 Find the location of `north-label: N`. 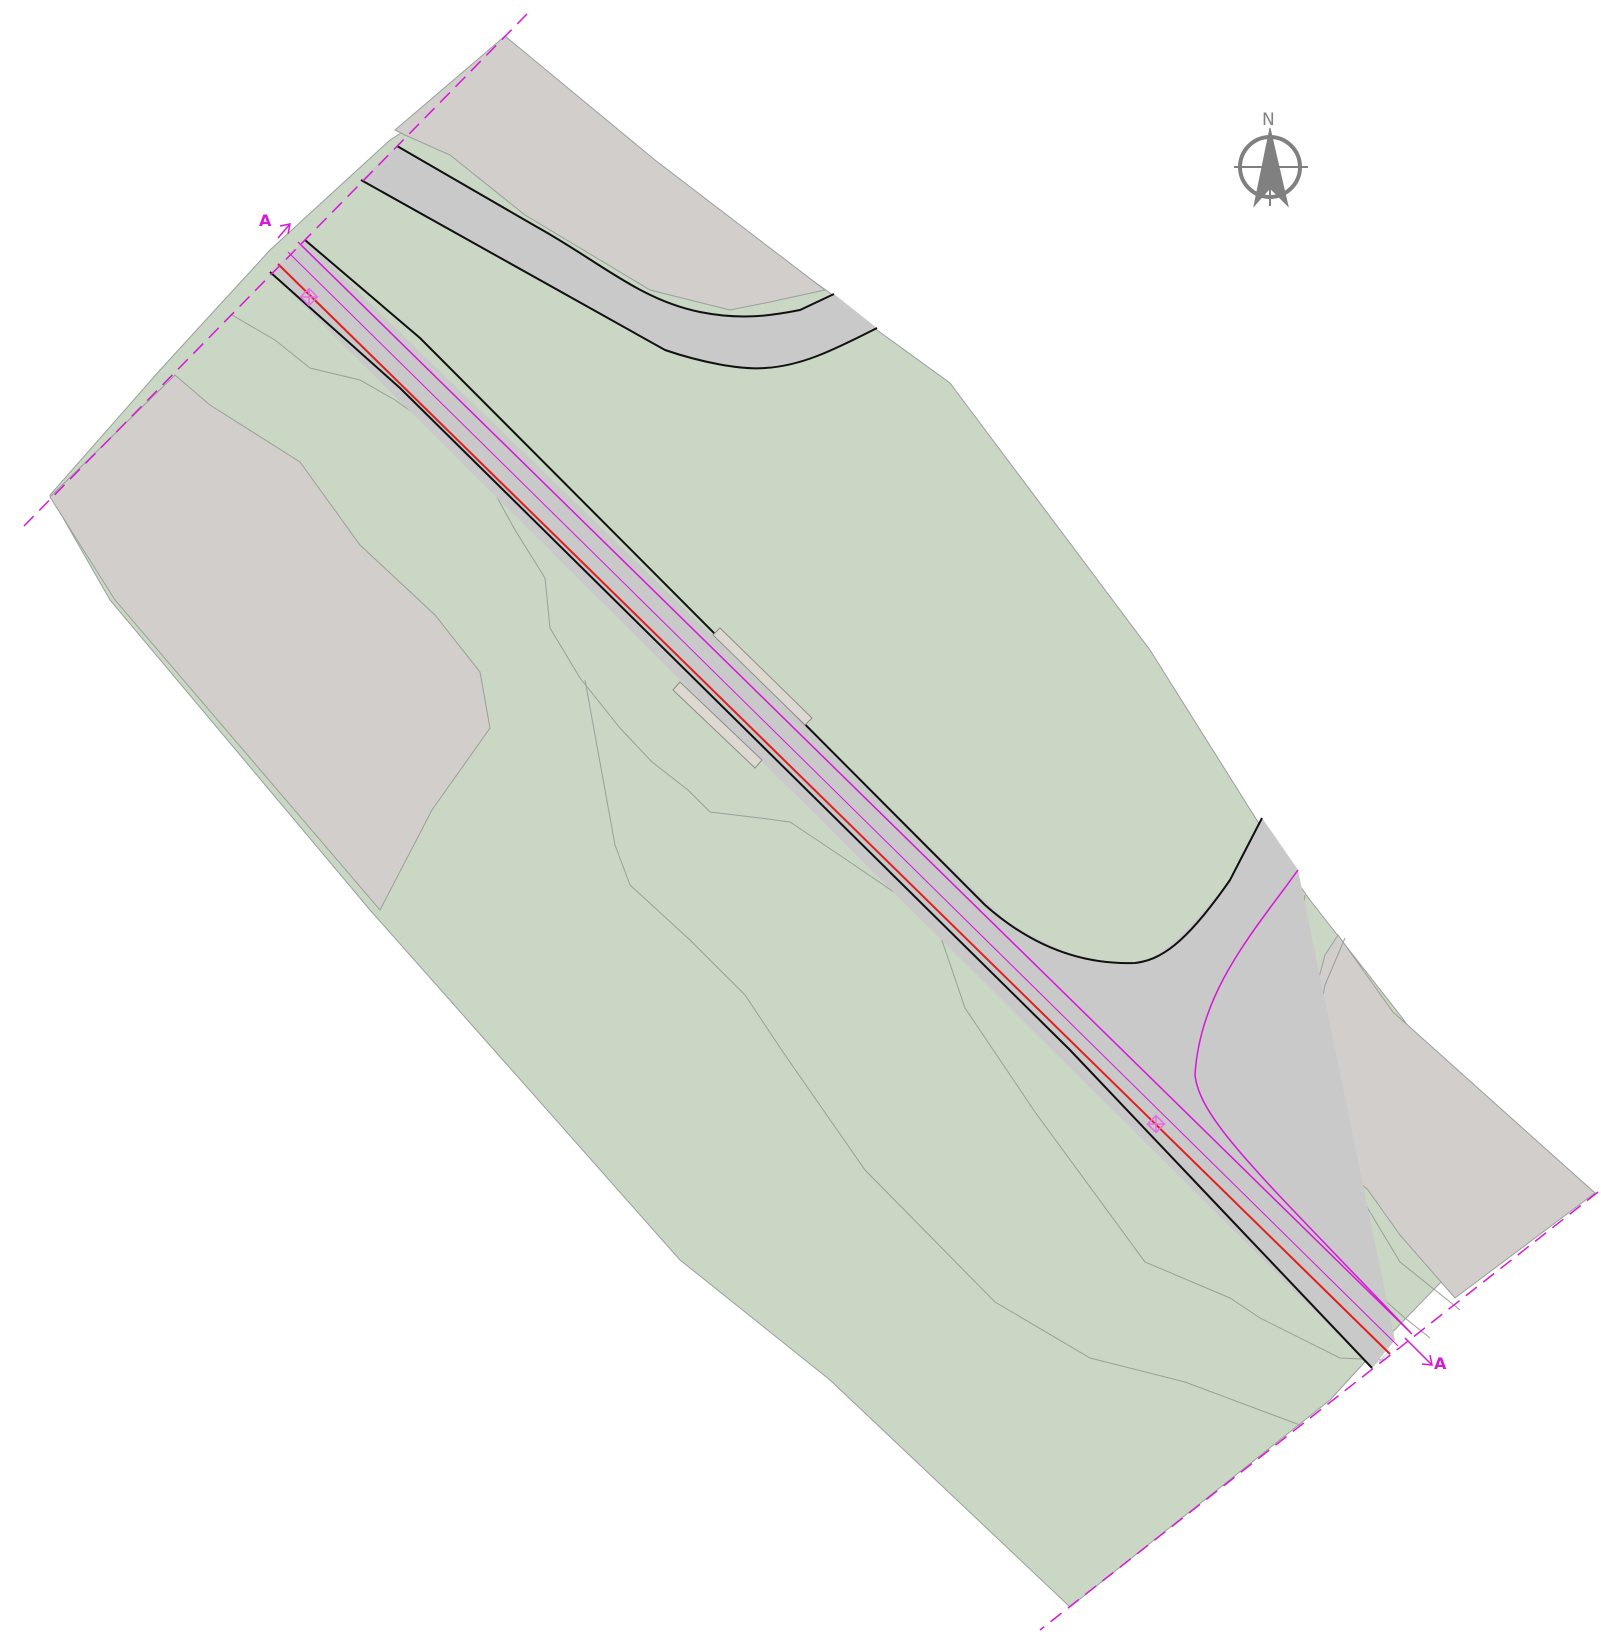

north-label: N is located at coordinates (1268, 120).